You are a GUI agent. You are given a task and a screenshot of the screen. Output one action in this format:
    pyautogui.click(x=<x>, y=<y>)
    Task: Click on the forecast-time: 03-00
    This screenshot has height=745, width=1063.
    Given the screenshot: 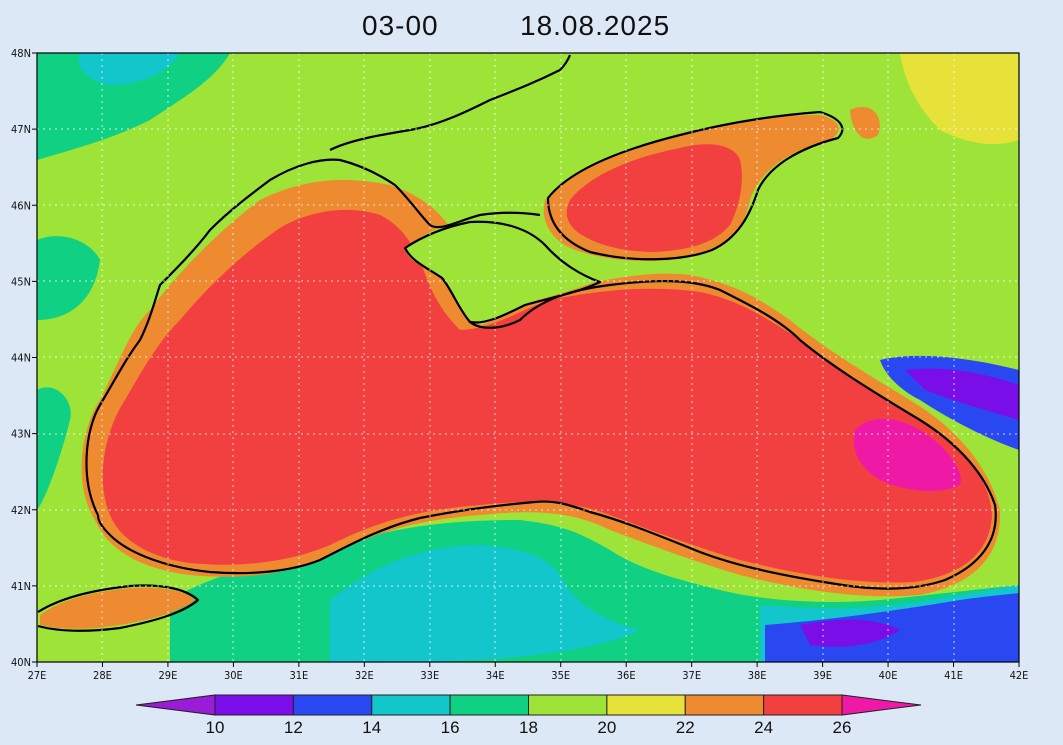 What is the action you would take?
    pyautogui.click(x=400, y=25)
    